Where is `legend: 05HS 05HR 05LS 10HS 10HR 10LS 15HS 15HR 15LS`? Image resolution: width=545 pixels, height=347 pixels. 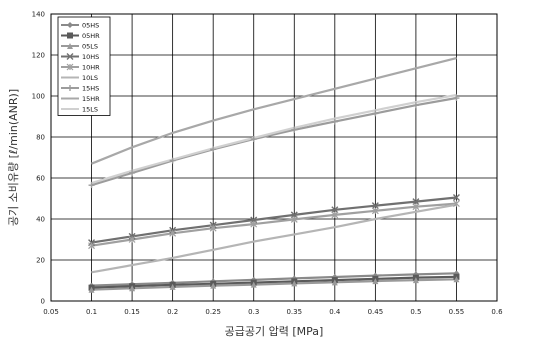
legend: 05HS 05HR 05LS 10HS 10HR 10LS 15HS 15HR 15LS is located at coordinates (84, 66).